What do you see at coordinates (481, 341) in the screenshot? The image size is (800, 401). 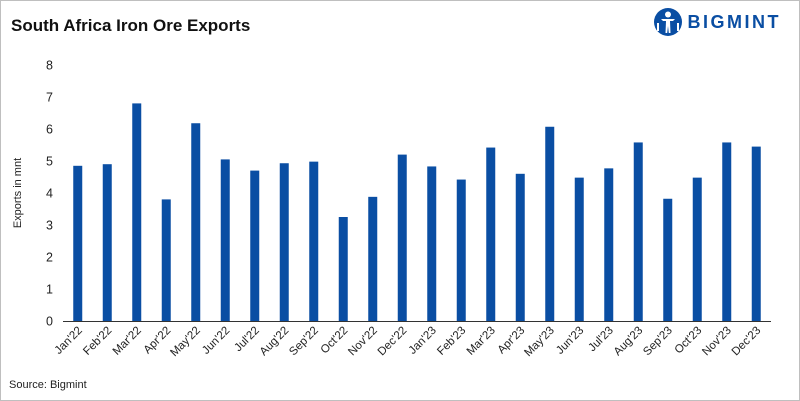 I see `x-tick-label: Mar'23` at bounding box center [481, 341].